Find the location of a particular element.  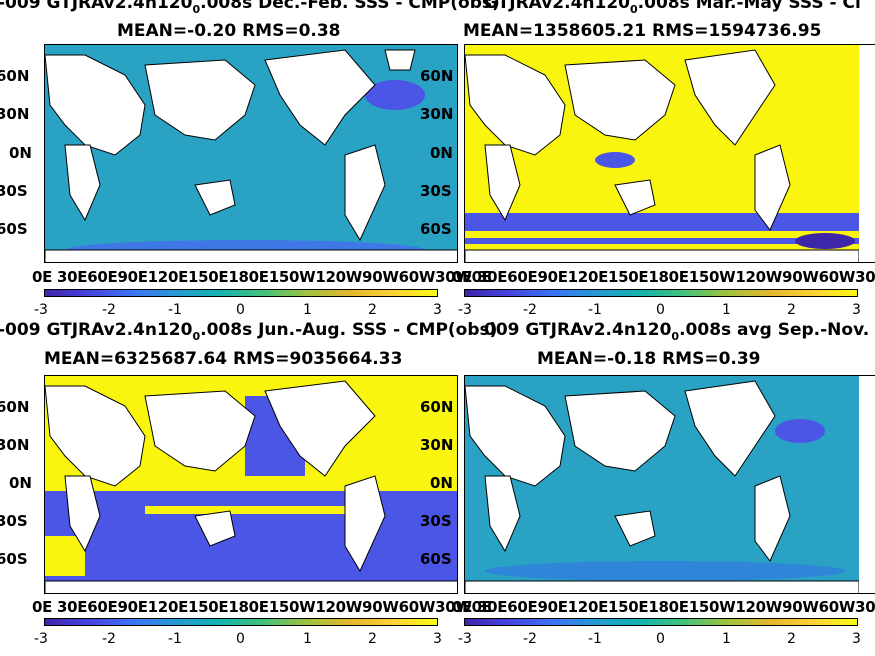

panel2-map-svg is located at coordinates (662, 153).